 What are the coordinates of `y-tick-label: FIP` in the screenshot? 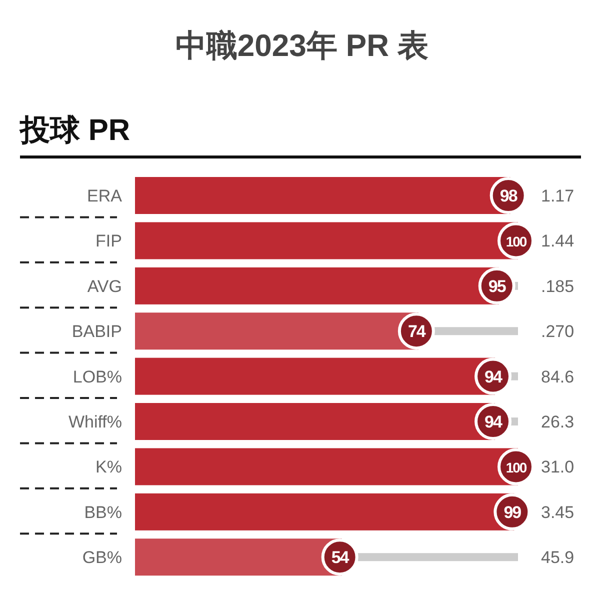 It's located at (109, 241).